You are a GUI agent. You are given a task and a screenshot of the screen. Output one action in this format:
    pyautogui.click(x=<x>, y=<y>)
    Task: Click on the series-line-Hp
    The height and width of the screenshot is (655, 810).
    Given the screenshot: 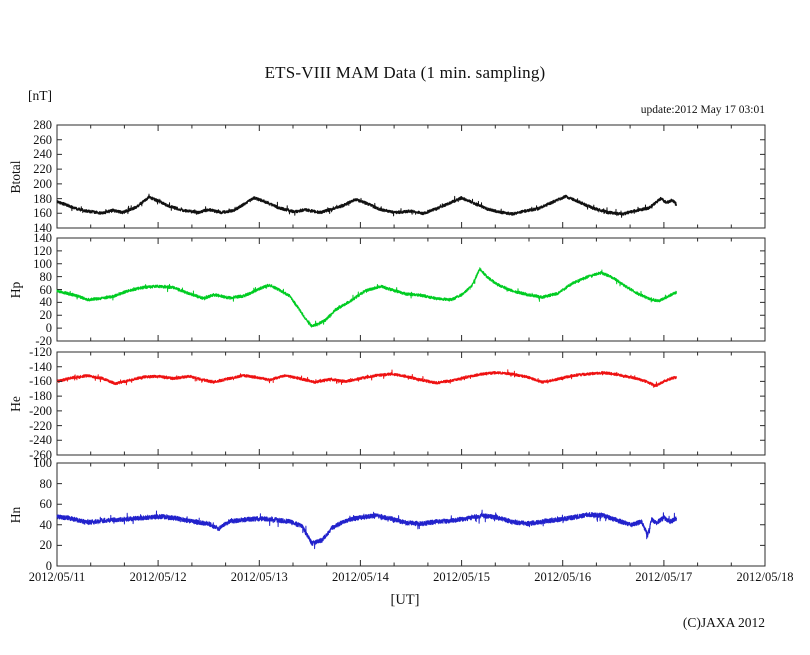 What is the action you would take?
    pyautogui.click(x=366, y=297)
    